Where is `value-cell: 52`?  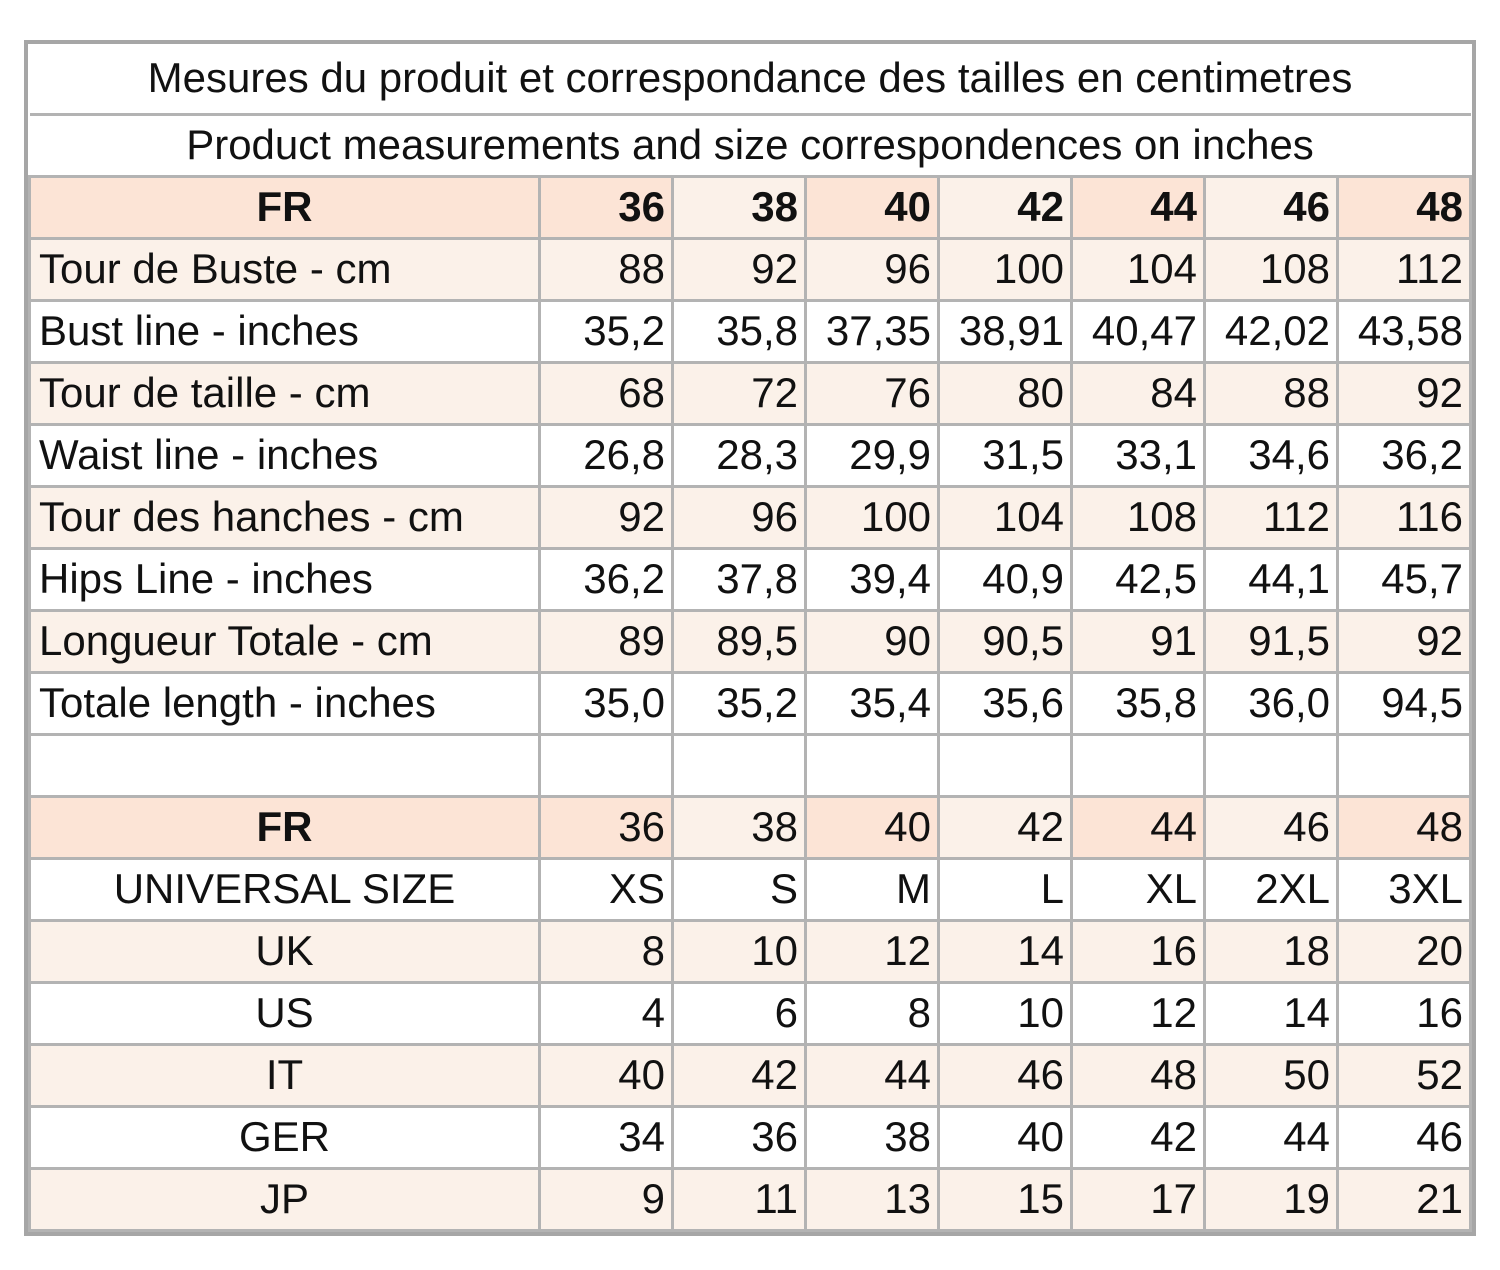
value-cell: 52 is located at coordinates (1404, 1075).